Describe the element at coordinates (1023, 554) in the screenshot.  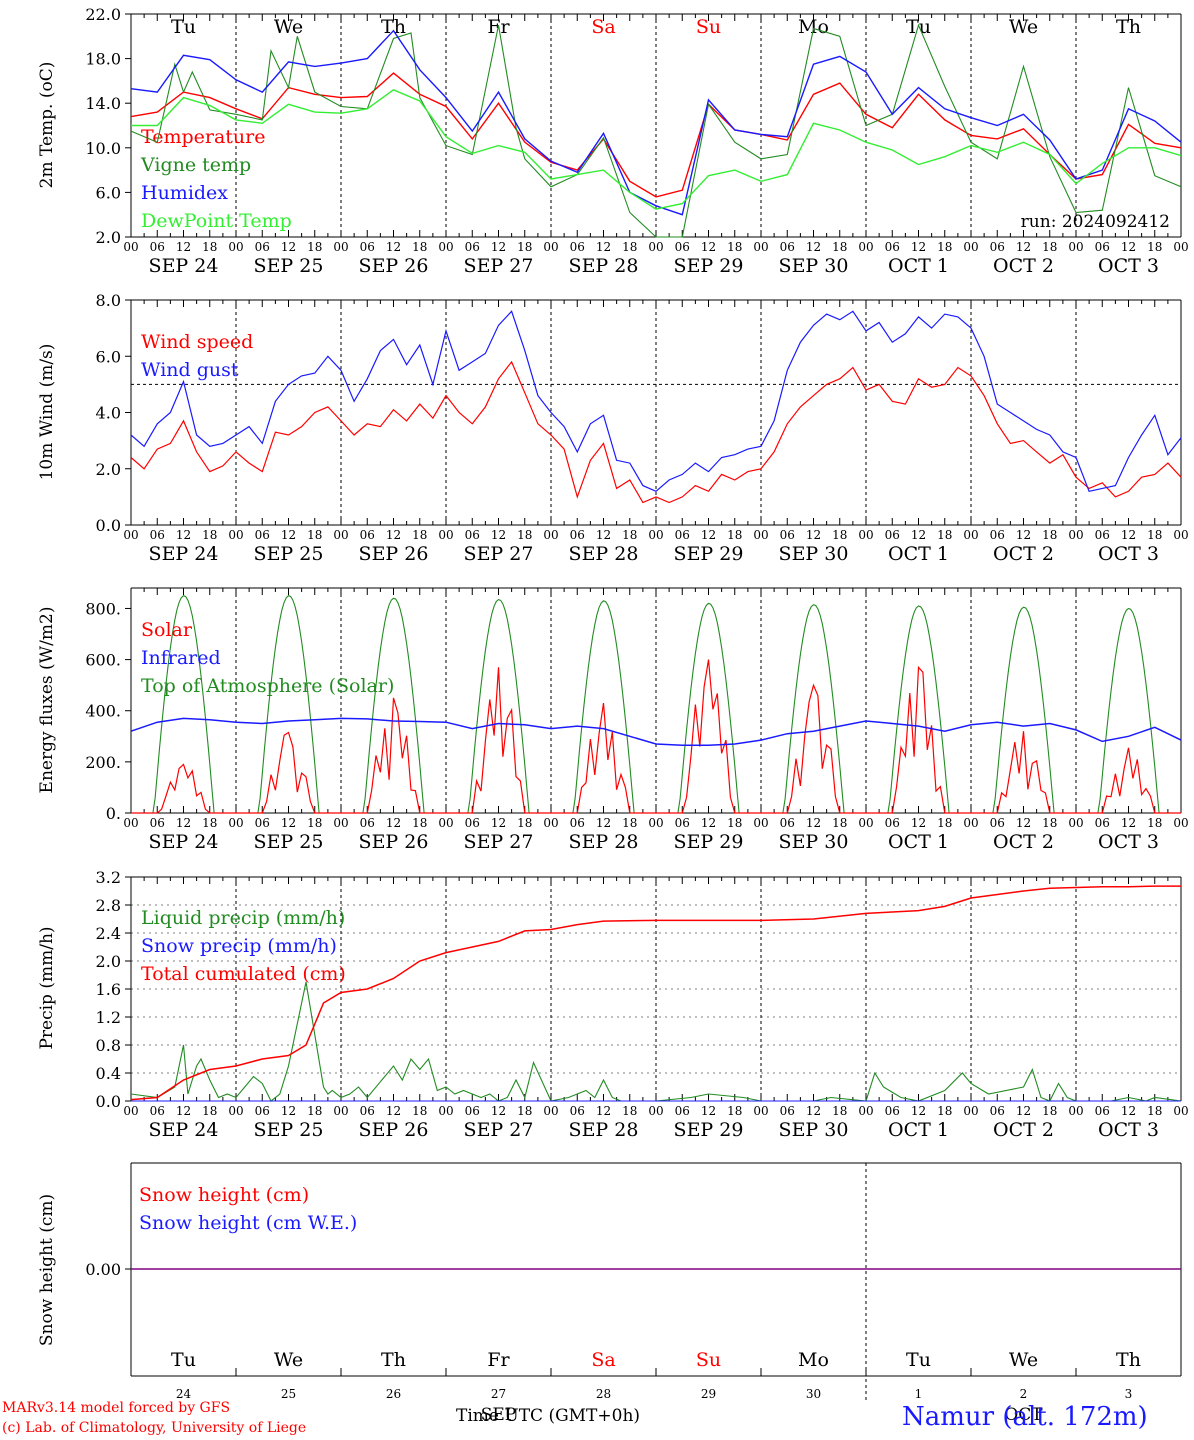
I see `date-label: OCT 2` at that location.